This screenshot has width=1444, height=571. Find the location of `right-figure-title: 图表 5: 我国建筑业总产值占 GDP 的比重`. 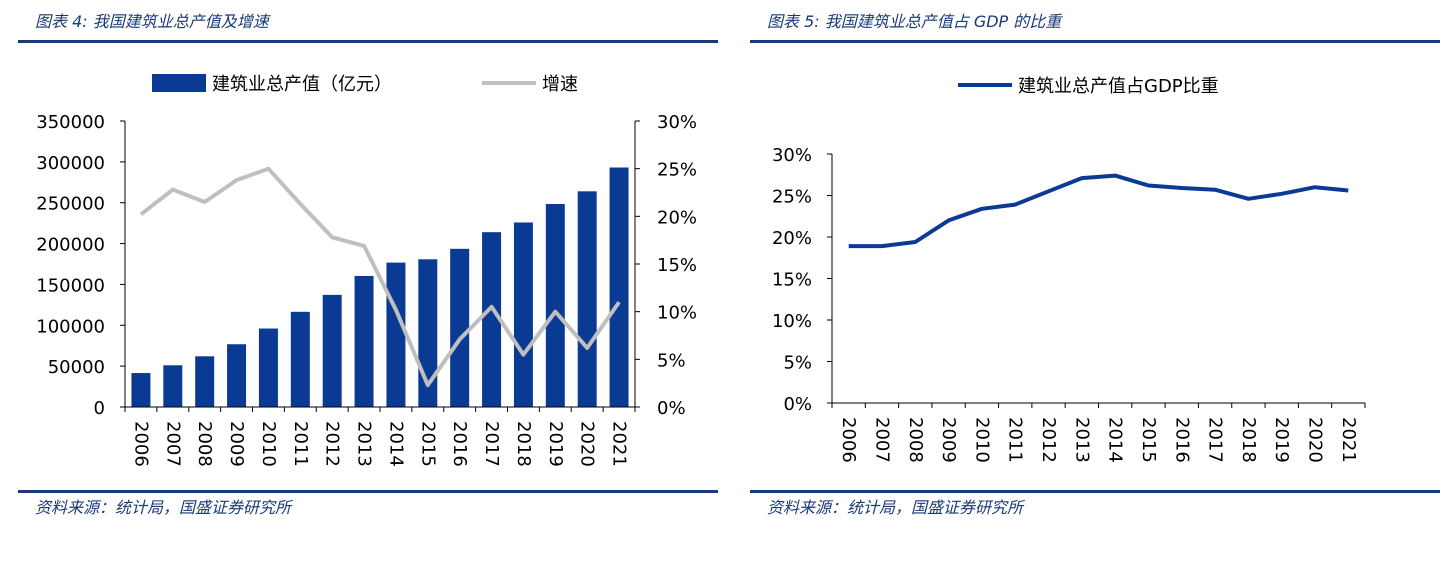

right-figure-title: 图表 5: 我国建筑业总产值占 GDP 的比重 is located at coordinates (914, 21).